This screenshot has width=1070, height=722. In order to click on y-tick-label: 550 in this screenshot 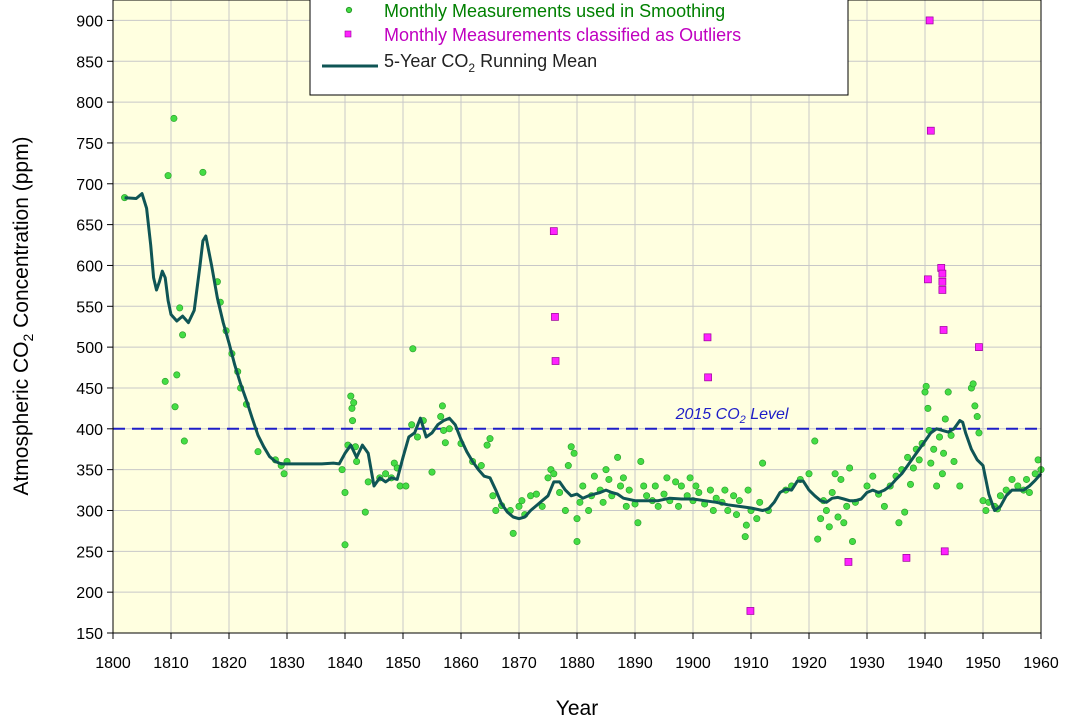, I will do `click(89, 307)`.